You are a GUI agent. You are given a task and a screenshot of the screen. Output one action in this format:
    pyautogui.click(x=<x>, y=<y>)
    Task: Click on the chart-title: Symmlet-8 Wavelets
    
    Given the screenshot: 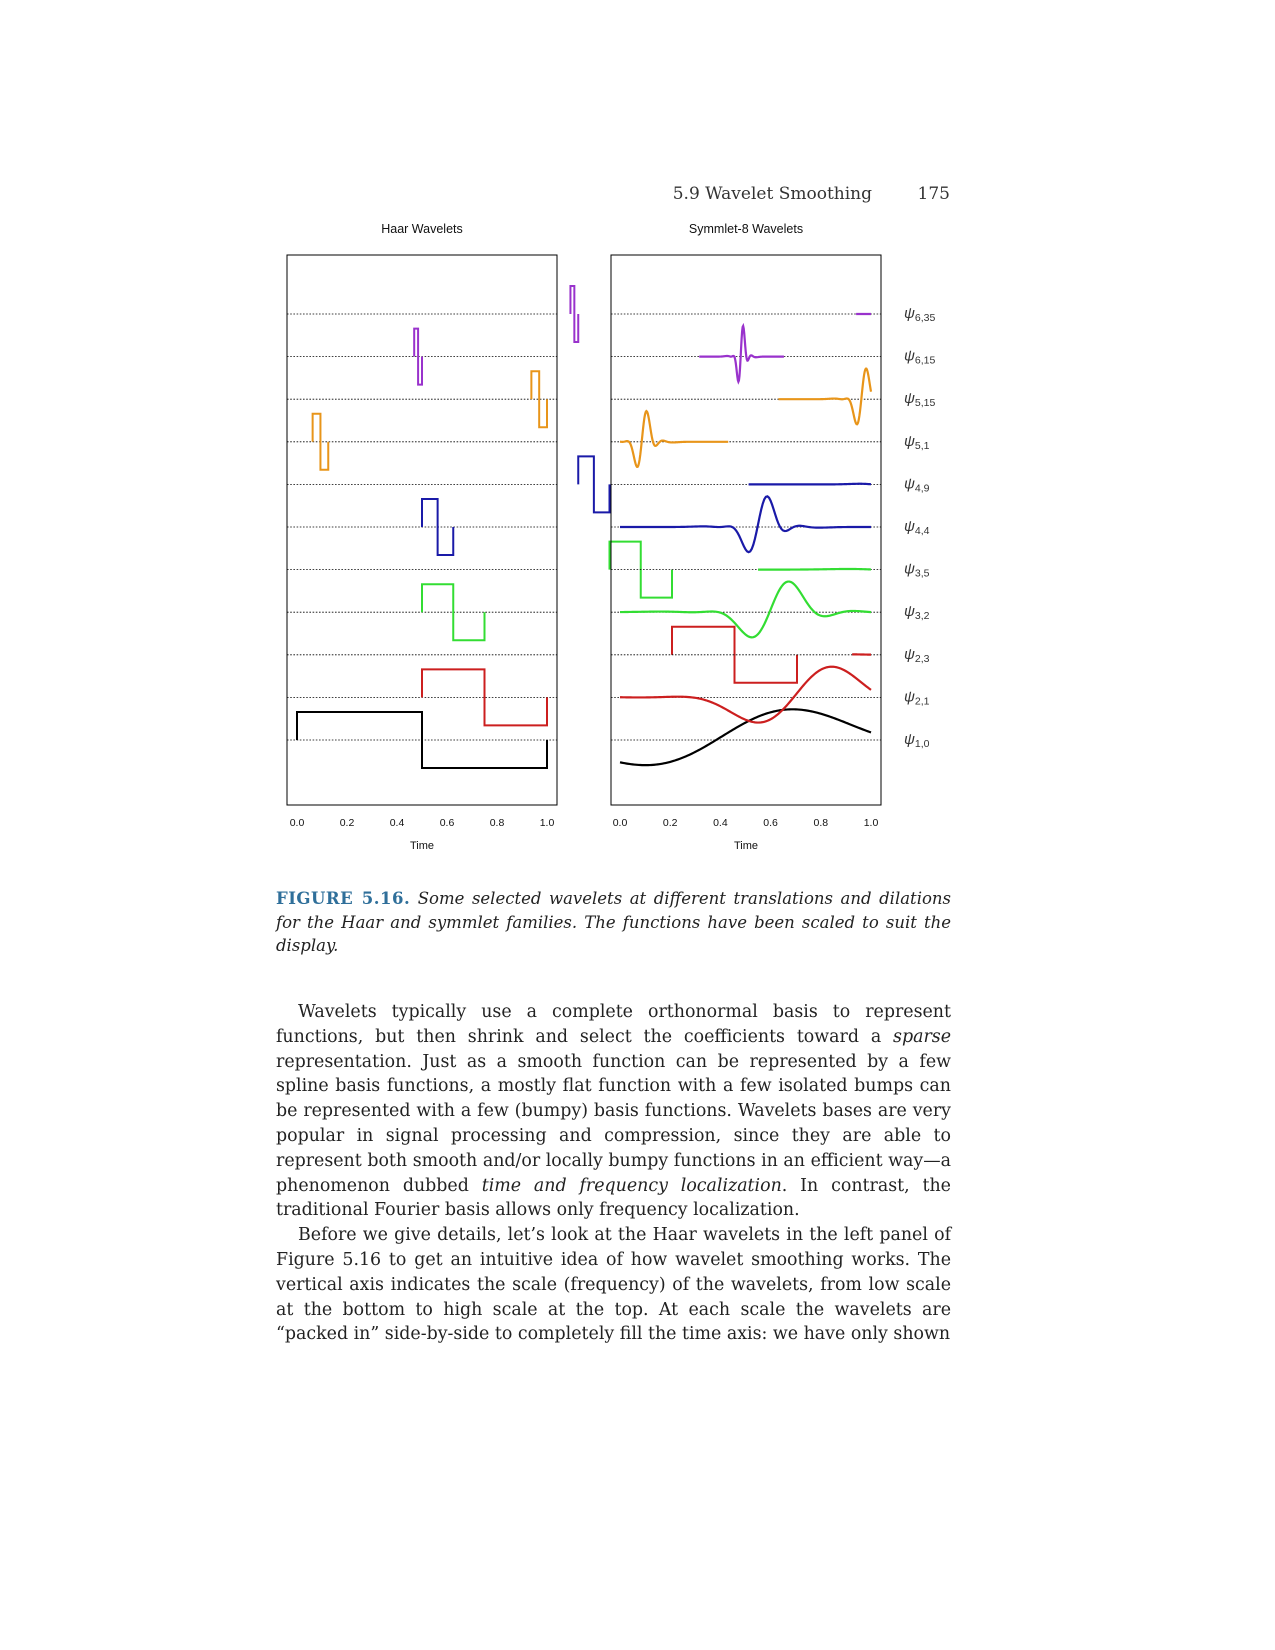 What is the action you would take?
    pyautogui.click(x=746, y=229)
    